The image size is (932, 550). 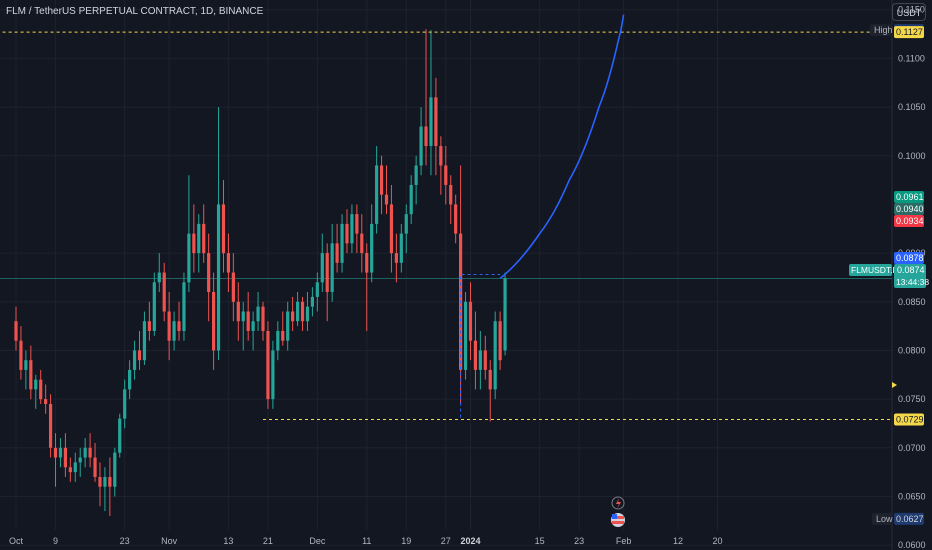 What do you see at coordinates (317, 541) in the screenshot?
I see `x-tick-label: Dec` at bounding box center [317, 541].